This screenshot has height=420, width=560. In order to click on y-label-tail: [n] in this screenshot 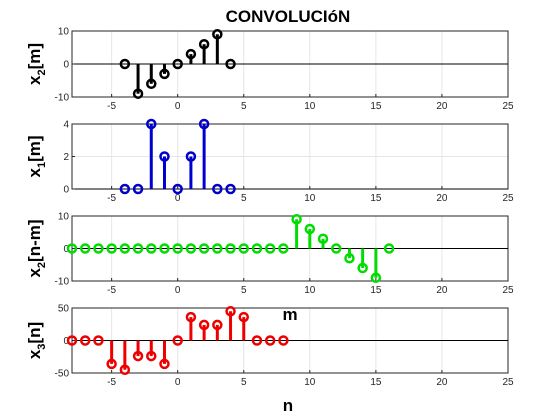, I will do `click(34, 333)`.